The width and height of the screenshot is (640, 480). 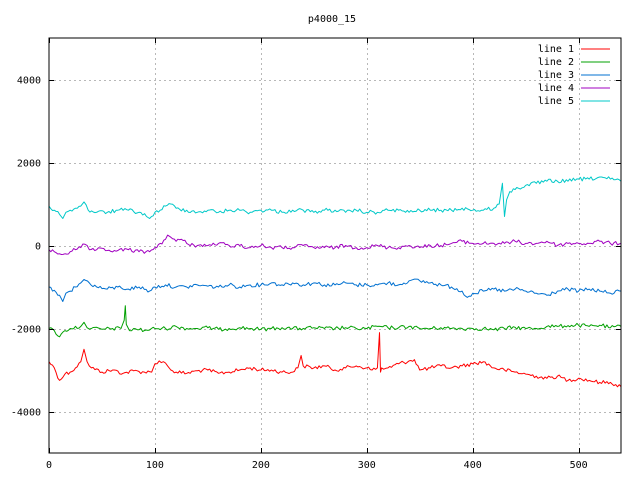 I want to click on x-tick-label: 500, so click(x=579, y=465).